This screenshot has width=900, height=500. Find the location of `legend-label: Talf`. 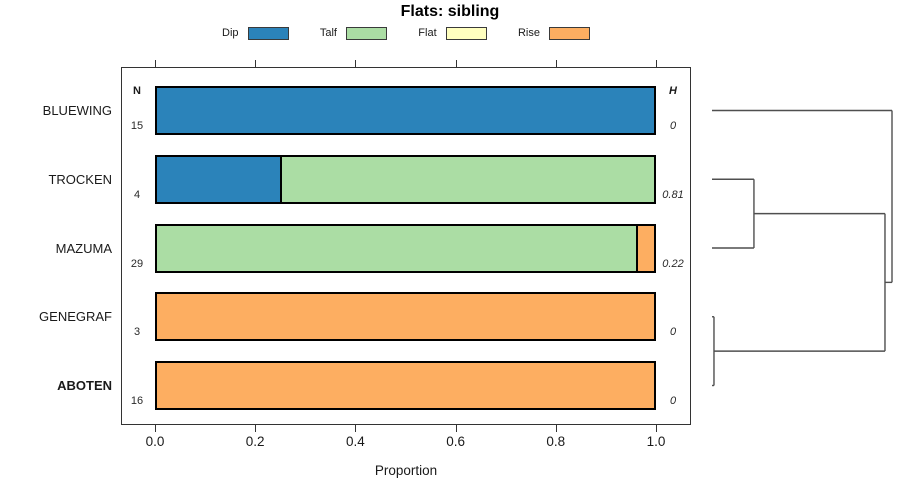

legend-label: Talf is located at coordinates (328, 33).